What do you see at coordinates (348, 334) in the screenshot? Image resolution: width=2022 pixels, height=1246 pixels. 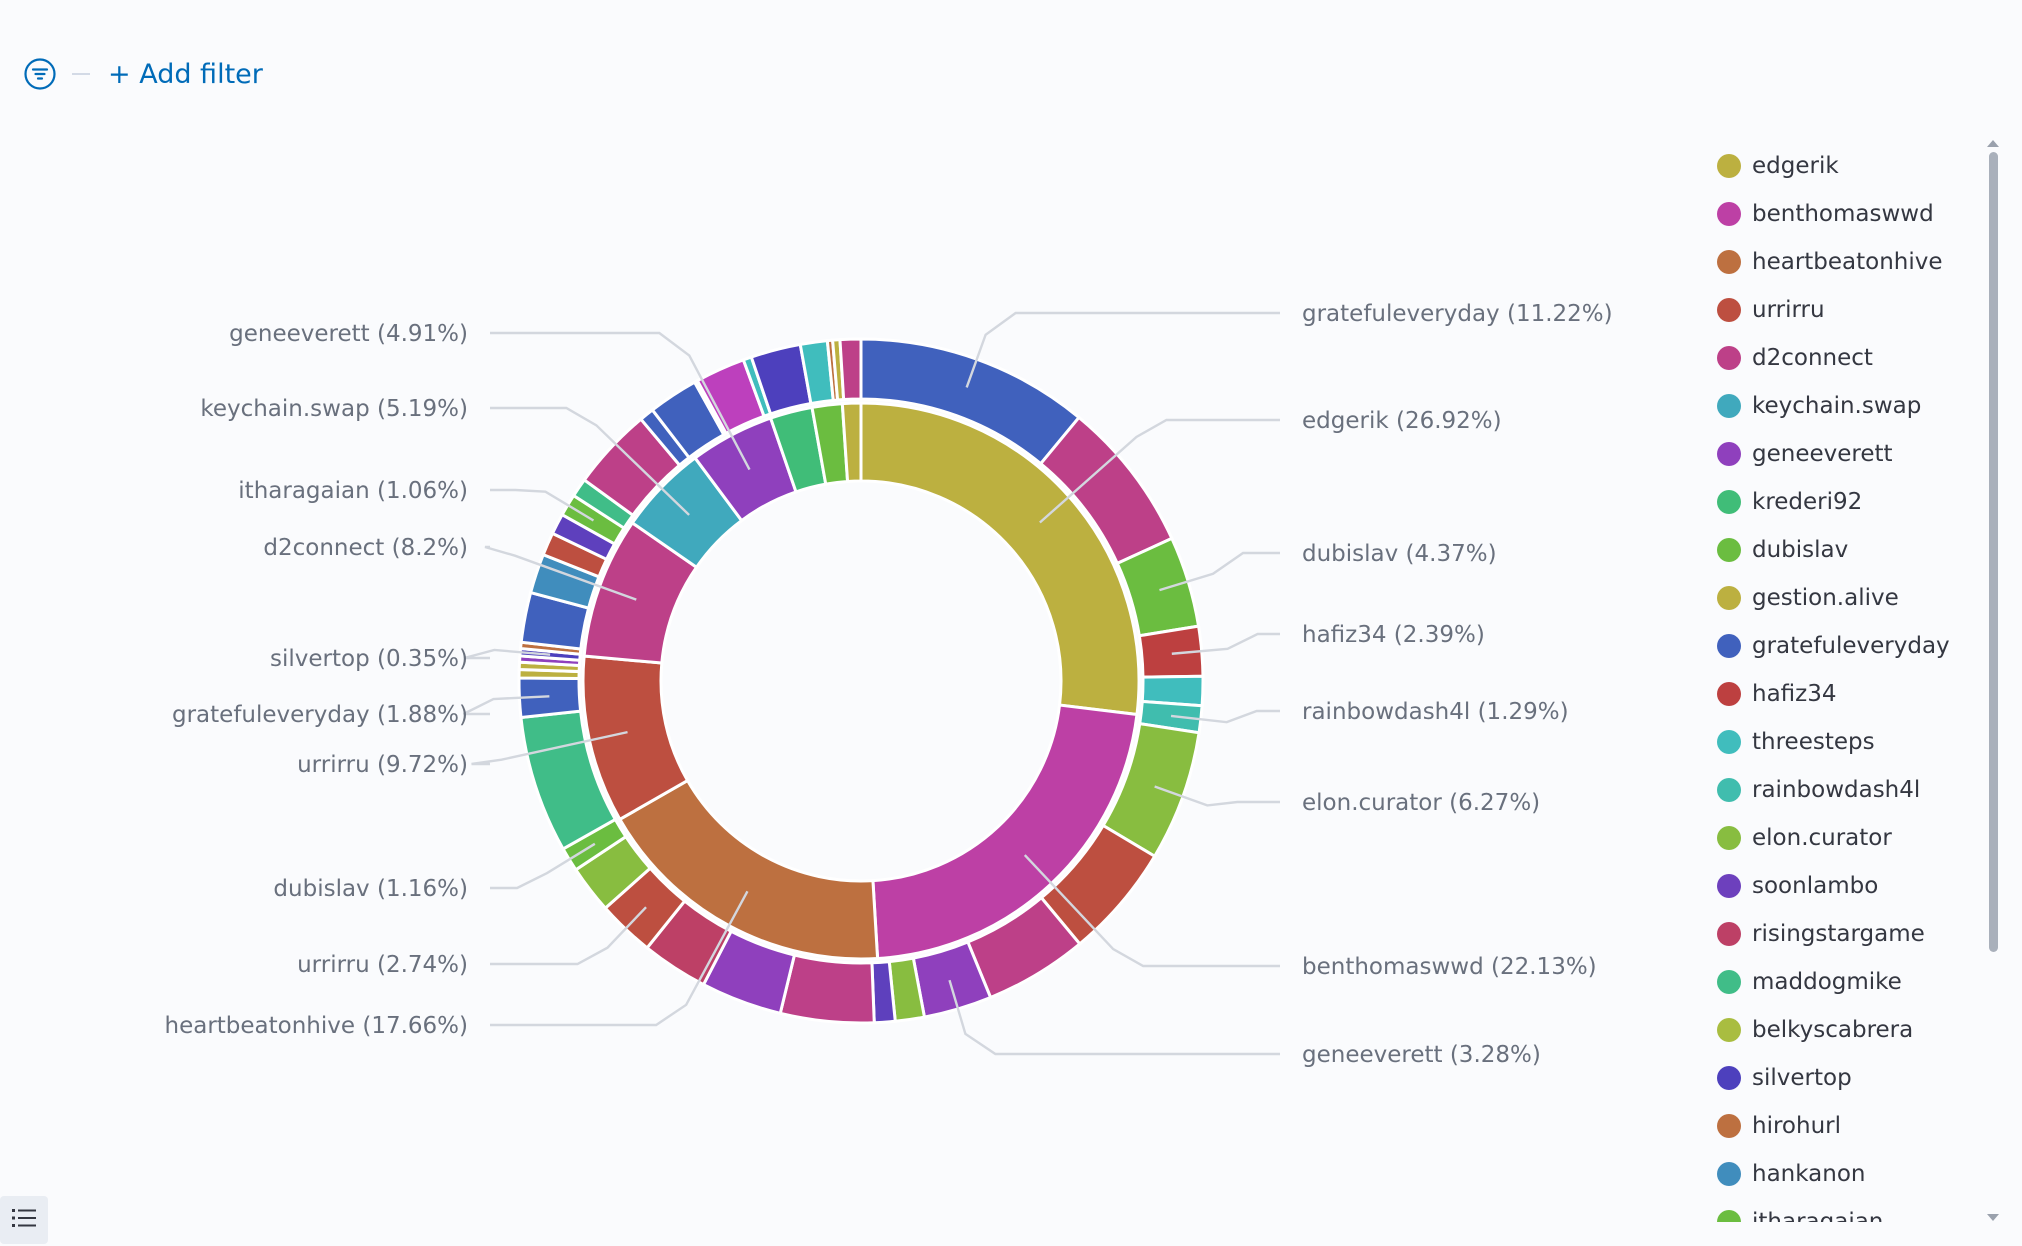 I see `callout-label: geneeverett (4.91%)` at bounding box center [348, 334].